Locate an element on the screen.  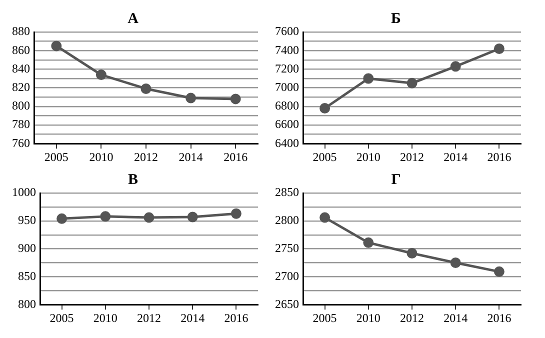
y-tick-label: 880 is located at coordinates (21, 31).